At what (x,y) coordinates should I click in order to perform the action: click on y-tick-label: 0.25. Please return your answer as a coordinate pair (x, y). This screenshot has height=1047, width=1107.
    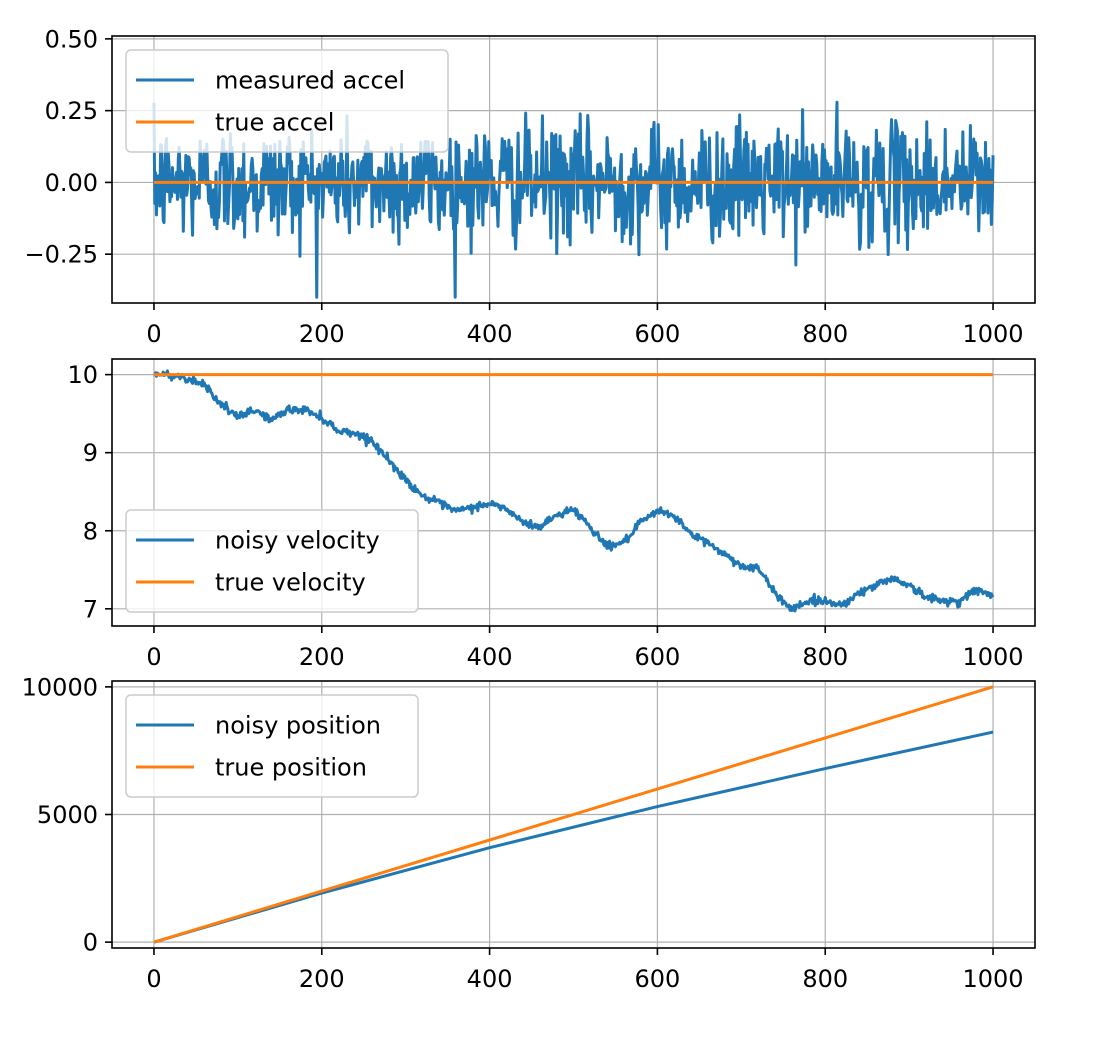
    Looking at the image, I should click on (71, 111).